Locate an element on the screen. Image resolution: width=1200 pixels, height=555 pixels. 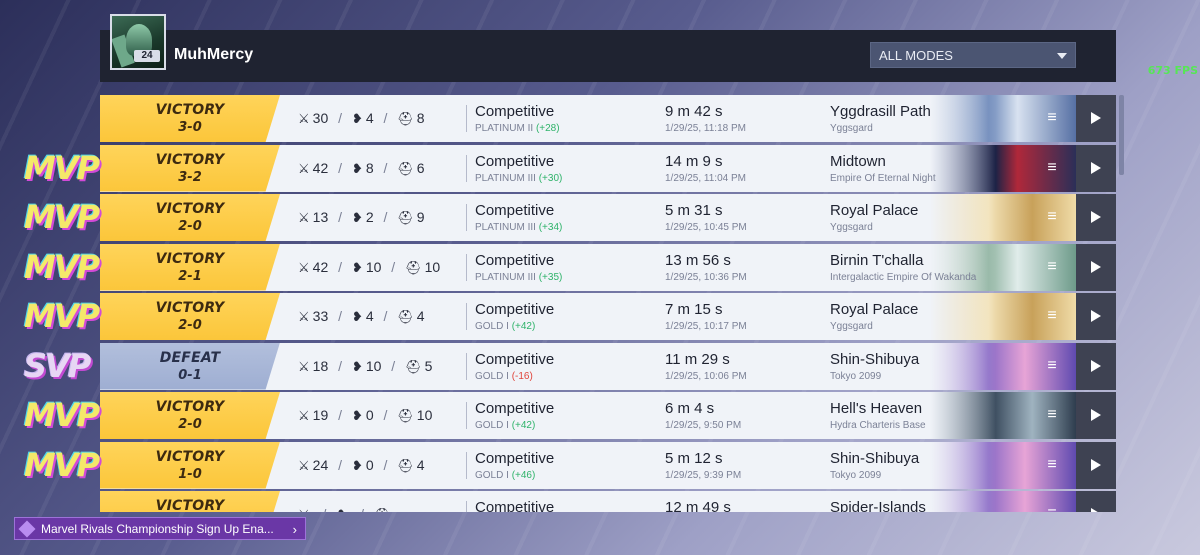
result-score: 3-0 is located at coordinates (190, 127).